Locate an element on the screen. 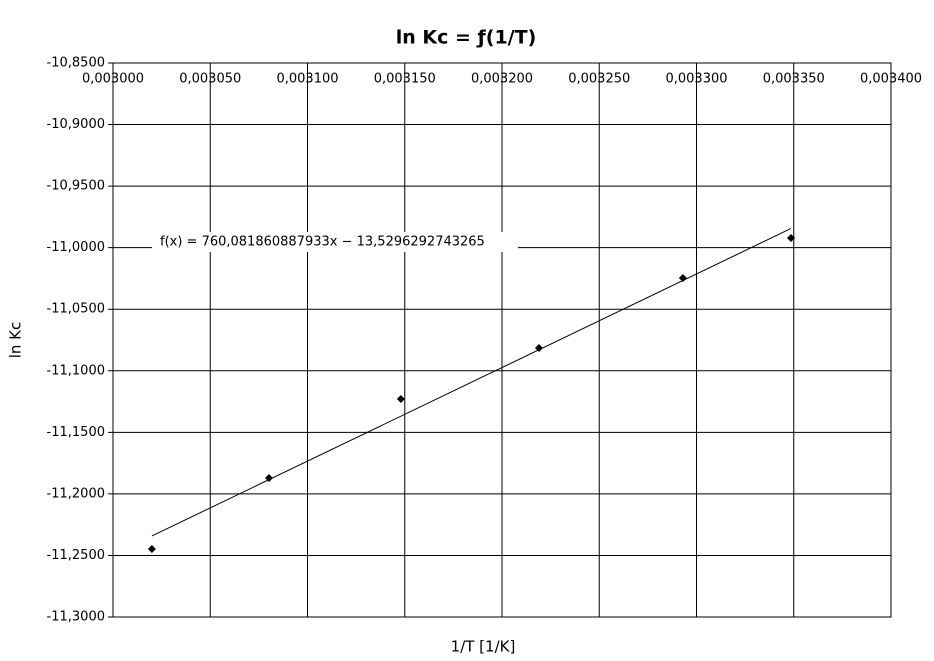 This screenshot has height=661, width=934. y-tick-label: -11,2500 is located at coordinates (76, 555).